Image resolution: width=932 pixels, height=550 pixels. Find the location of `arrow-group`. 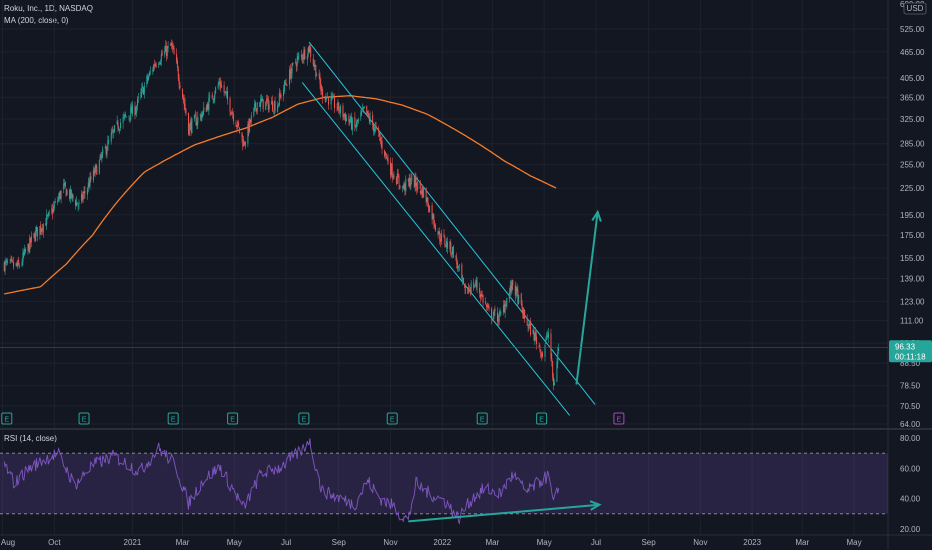

arrow-group is located at coordinates (588, 297).